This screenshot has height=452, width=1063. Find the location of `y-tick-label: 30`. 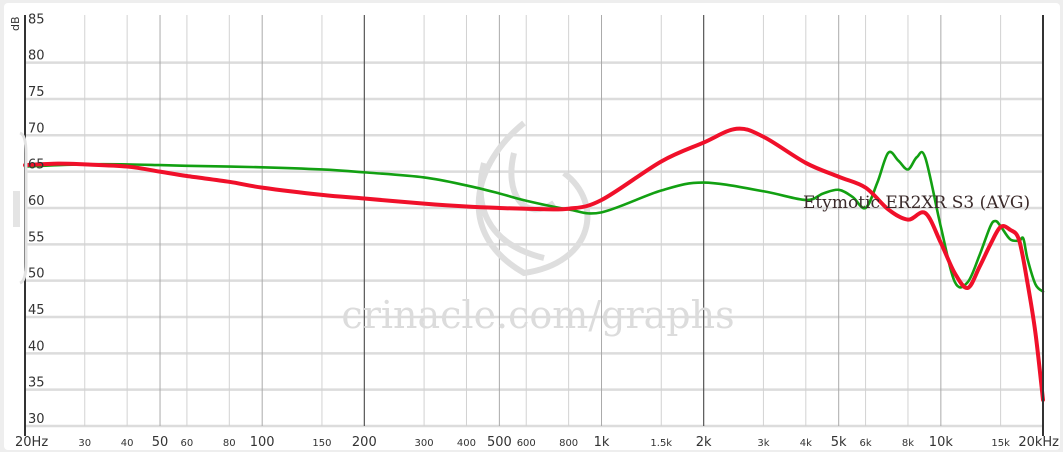

y-tick-label: 30 is located at coordinates (36, 419).